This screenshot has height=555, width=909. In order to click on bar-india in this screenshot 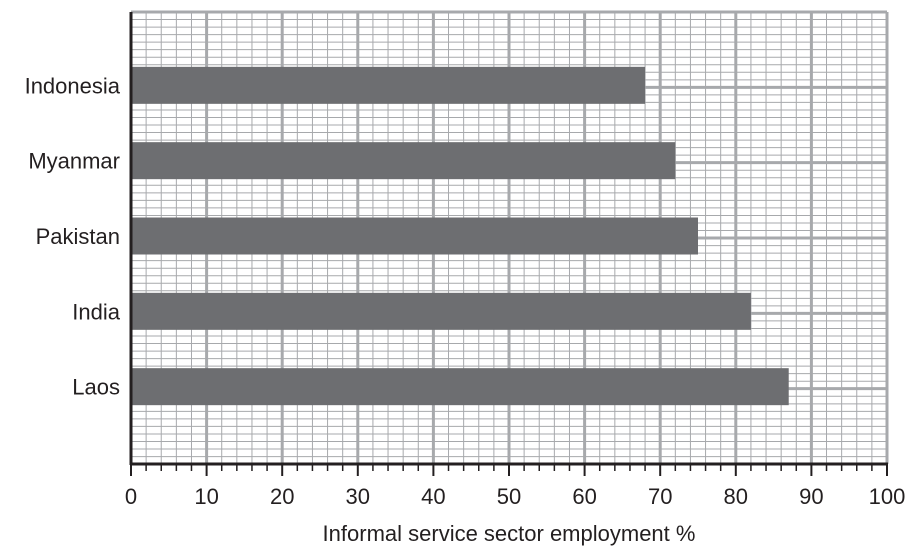, I will do `click(441, 311)`.